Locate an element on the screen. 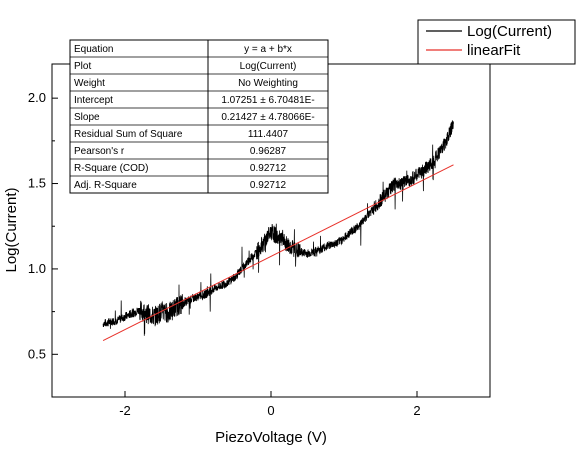  fit-table-key: Slope is located at coordinates (87, 117).